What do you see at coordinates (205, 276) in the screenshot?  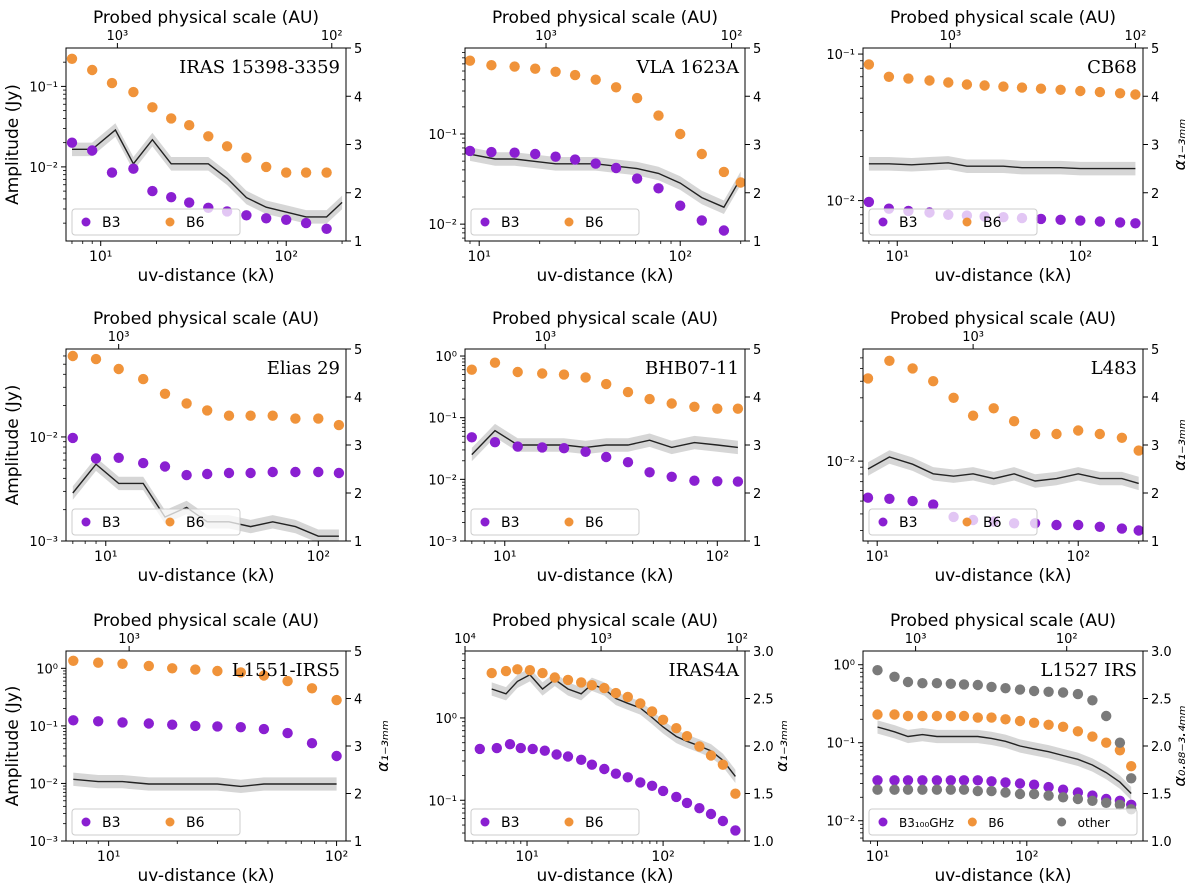 I see `x-axis-title: uv-distance (kλ)` at bounding box center [205, 276].